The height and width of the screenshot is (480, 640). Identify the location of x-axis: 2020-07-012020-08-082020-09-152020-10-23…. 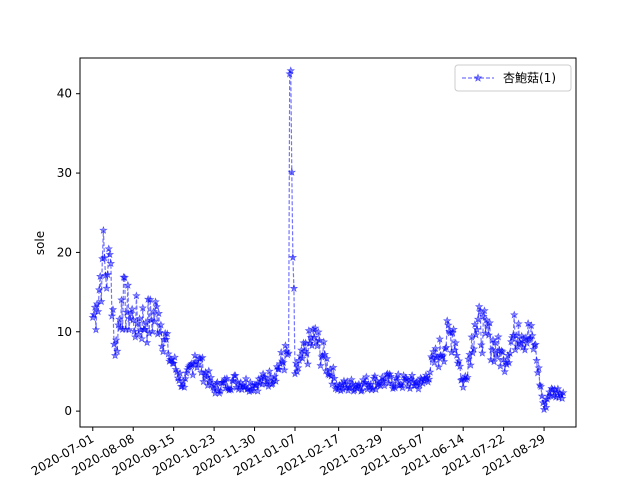
(288, 452).